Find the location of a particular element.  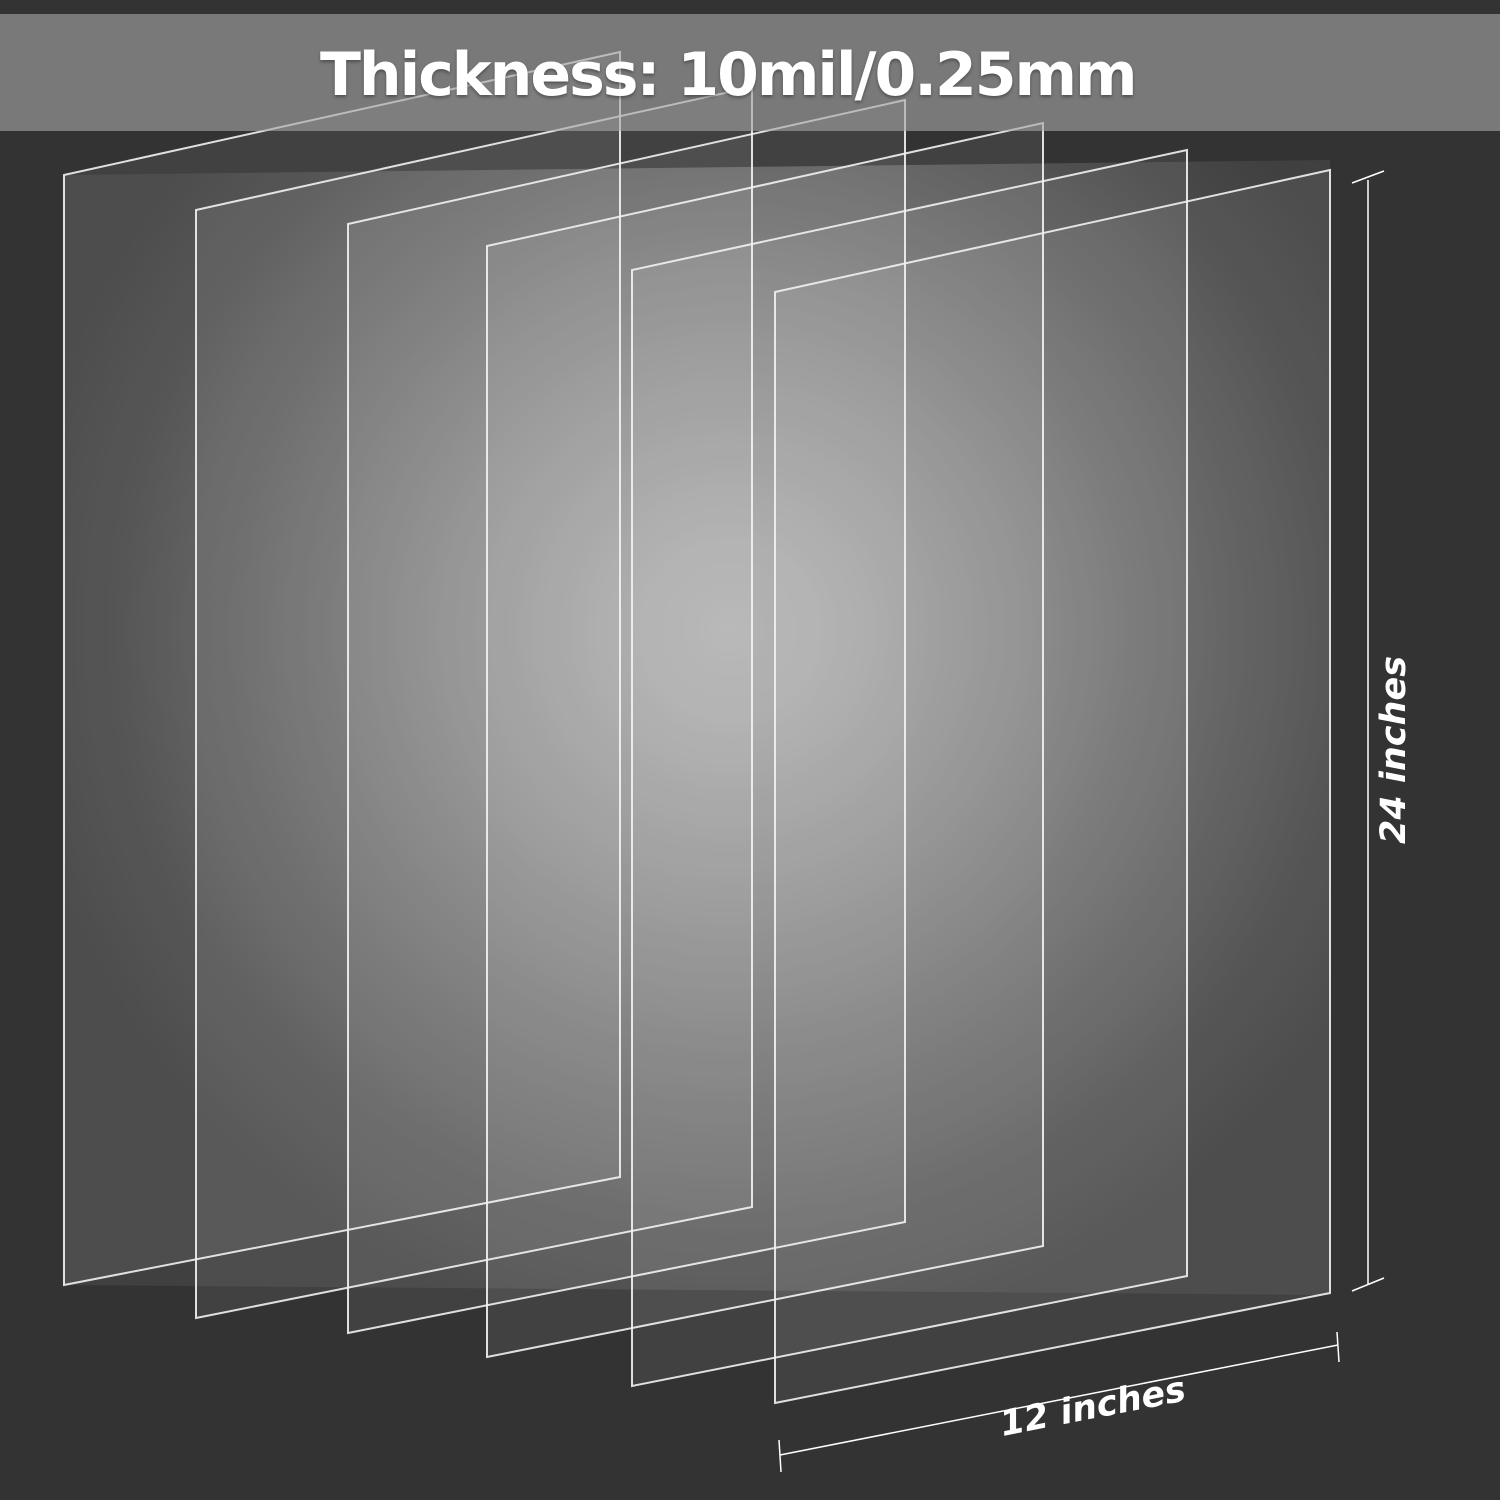

height-dimension: 24 inches is located at coordinates (1382, 731).